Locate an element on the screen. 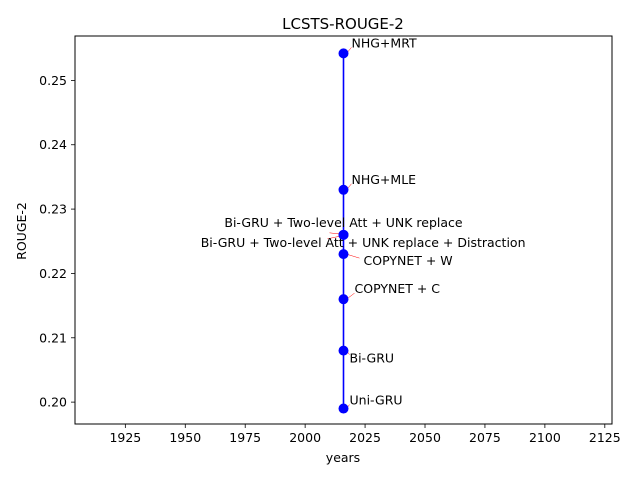  x-tick-label: 2050 is located at coordinates (425, 437).